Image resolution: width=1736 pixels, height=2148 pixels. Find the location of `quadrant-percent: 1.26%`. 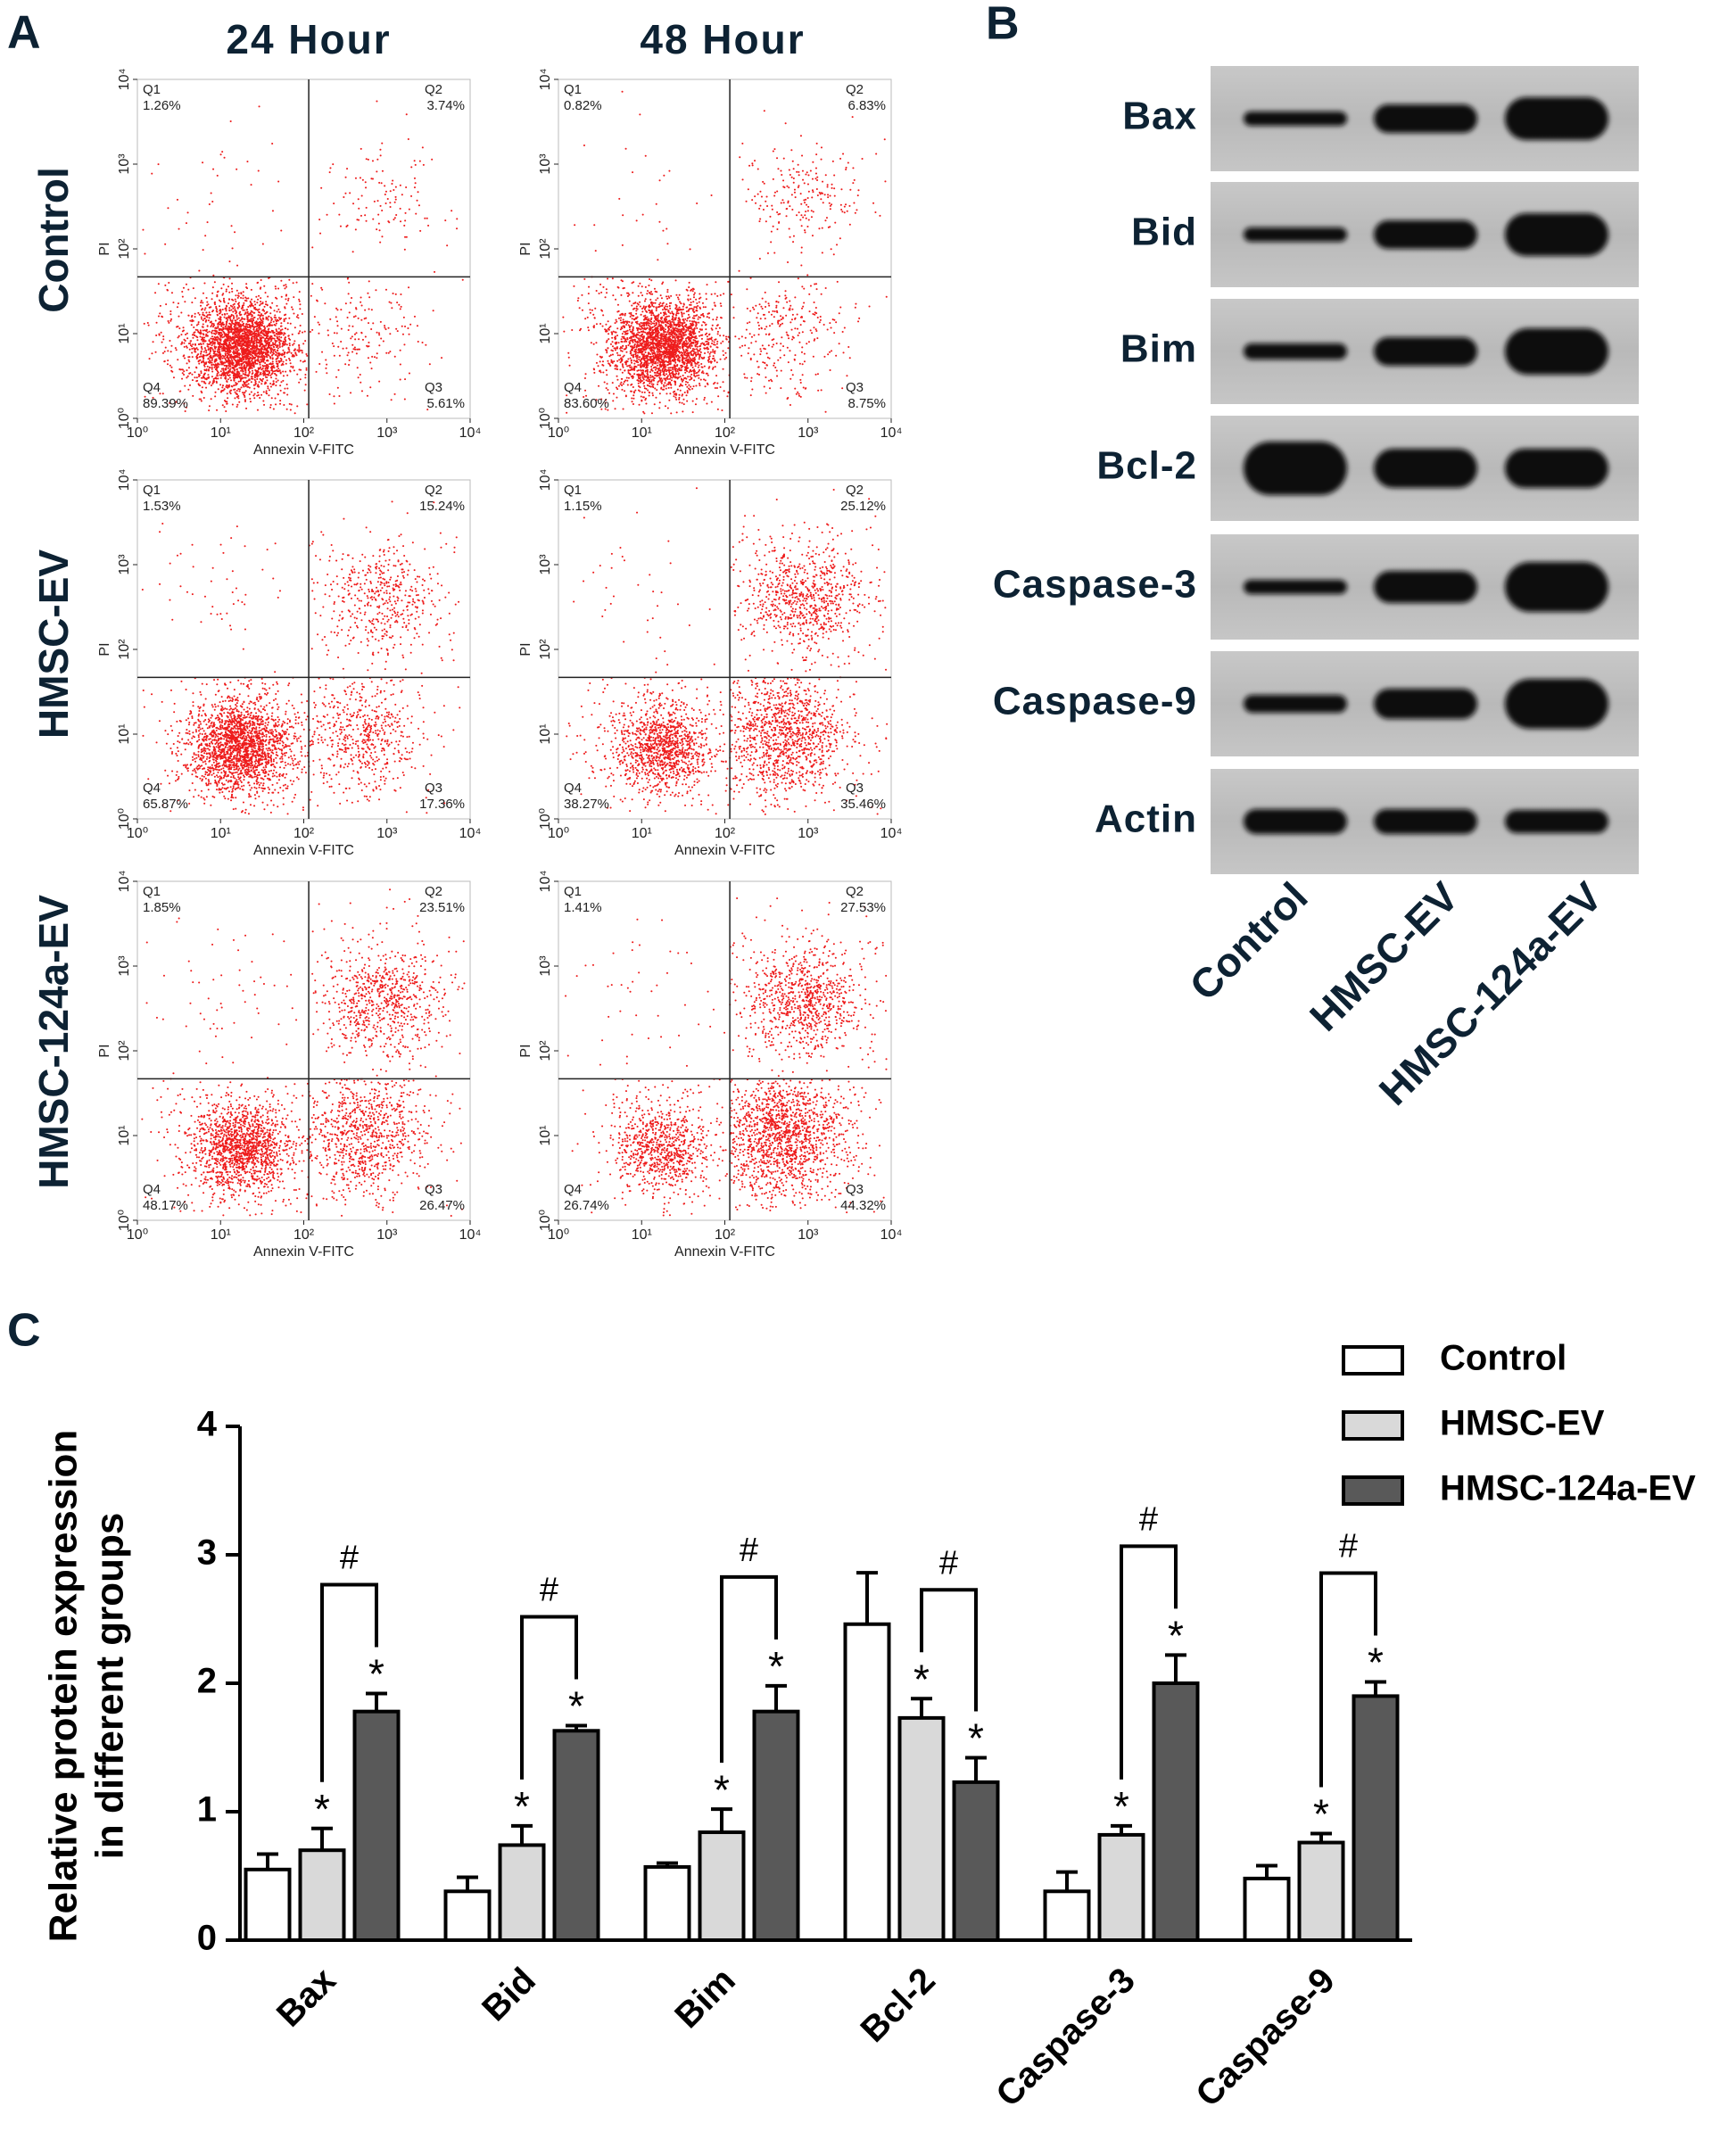

quadrant-percent: 1.26% is located at coordinates (162, 105).